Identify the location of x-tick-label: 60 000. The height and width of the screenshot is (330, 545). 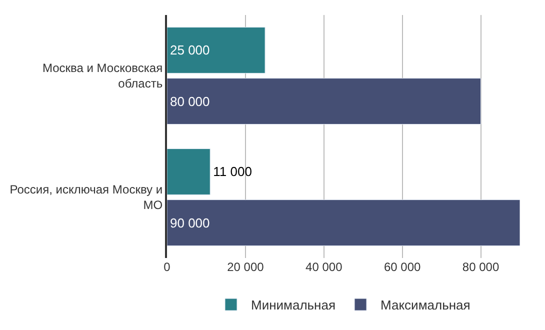
(403, 267).